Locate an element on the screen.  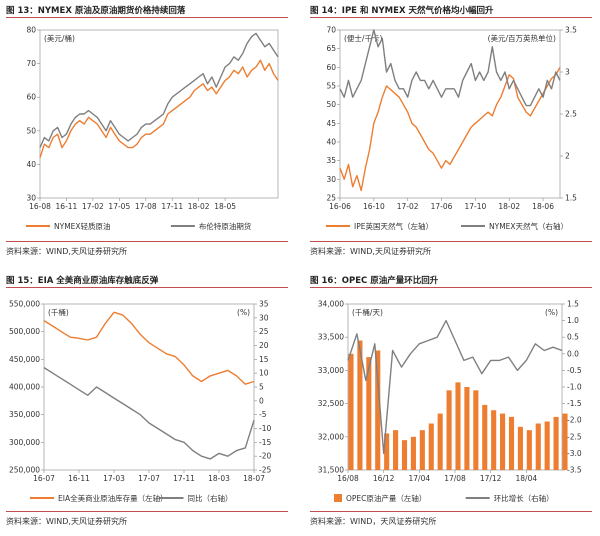
y-tick-label-left: 33,500 is located at coordinates (331, 337).